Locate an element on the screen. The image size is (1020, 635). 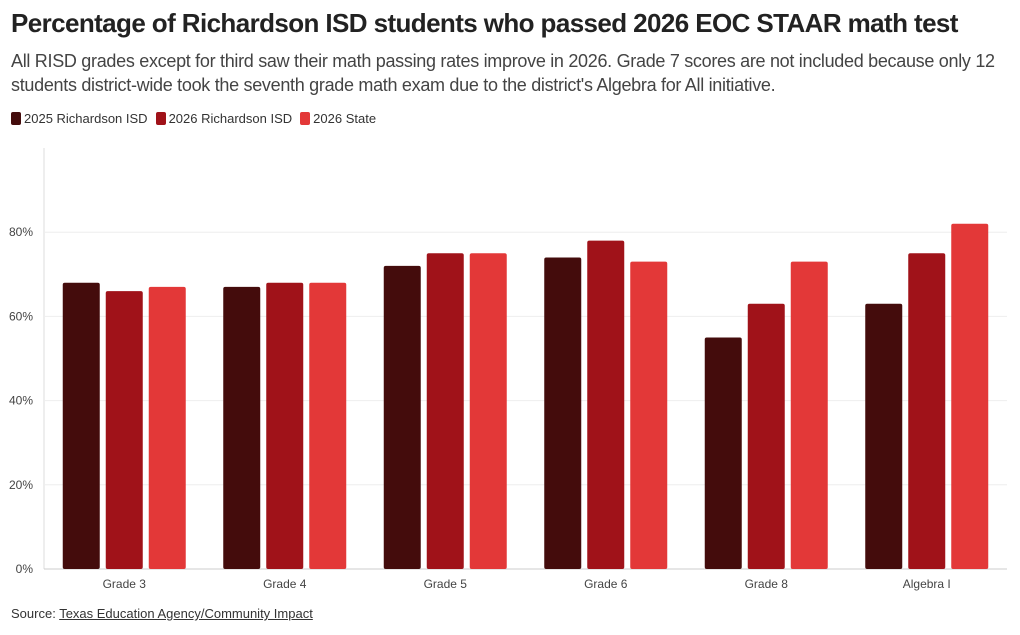
y-tick-label: 40% is located at coordinates (21, 401).